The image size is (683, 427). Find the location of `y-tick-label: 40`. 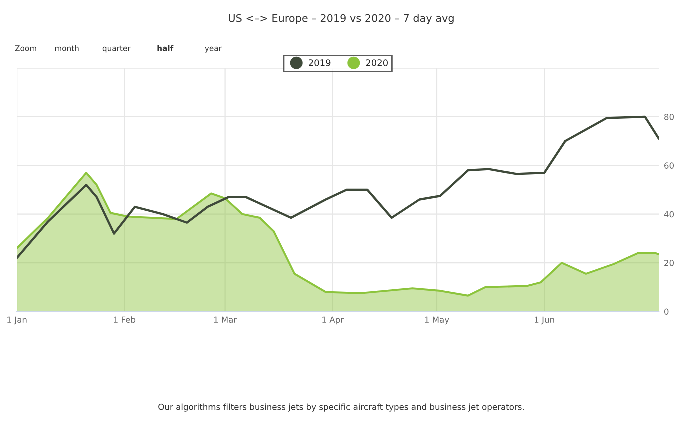

y-tick-label: 40 is located at coordinates (669, 214).